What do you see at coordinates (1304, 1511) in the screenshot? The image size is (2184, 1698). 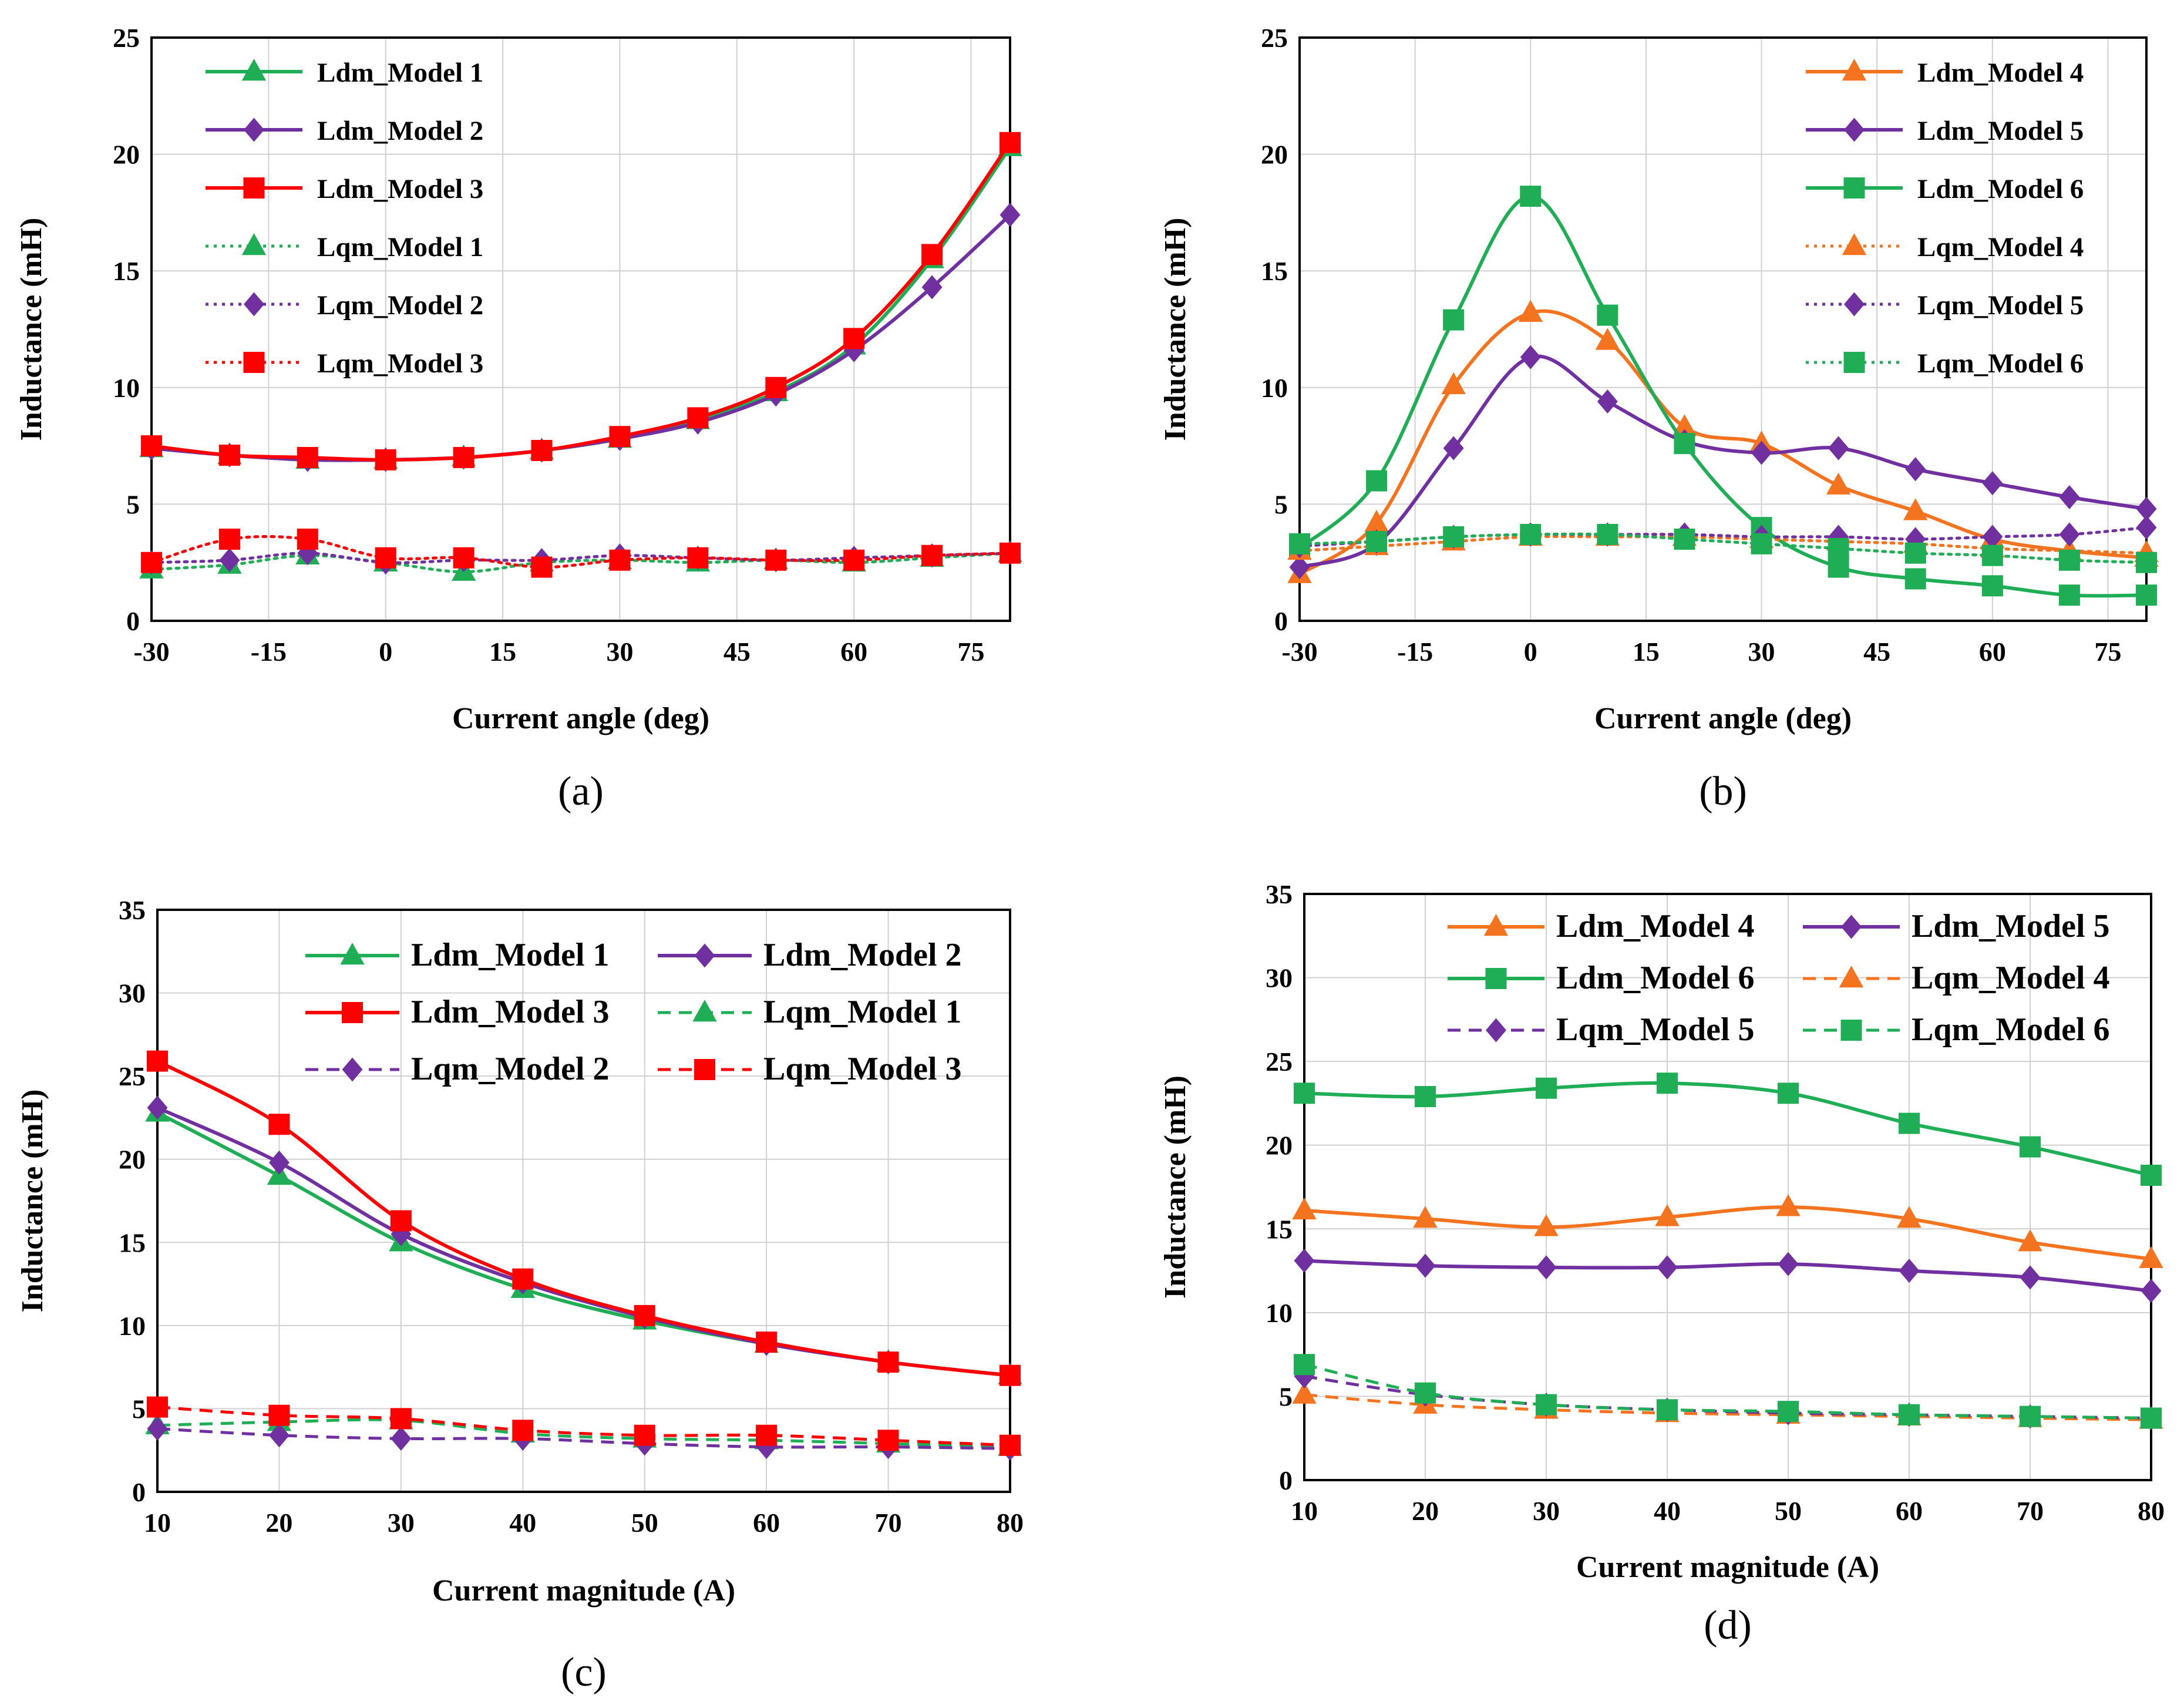 I see `x-tick-label: 10` at bounding box center [1304, 1511].